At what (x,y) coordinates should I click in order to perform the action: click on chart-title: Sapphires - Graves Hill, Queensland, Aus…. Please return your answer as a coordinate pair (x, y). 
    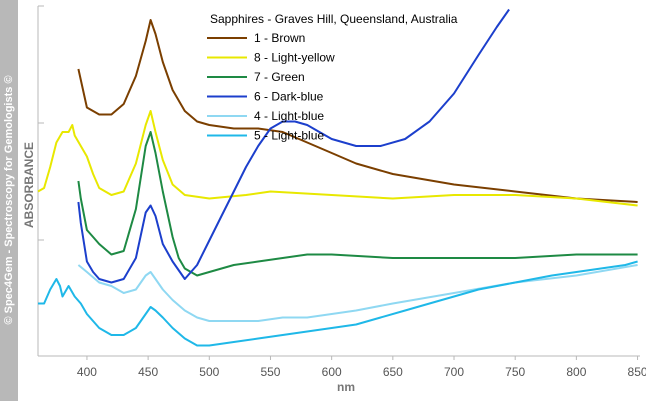
    Looking at the image, I should click on (334, 19).